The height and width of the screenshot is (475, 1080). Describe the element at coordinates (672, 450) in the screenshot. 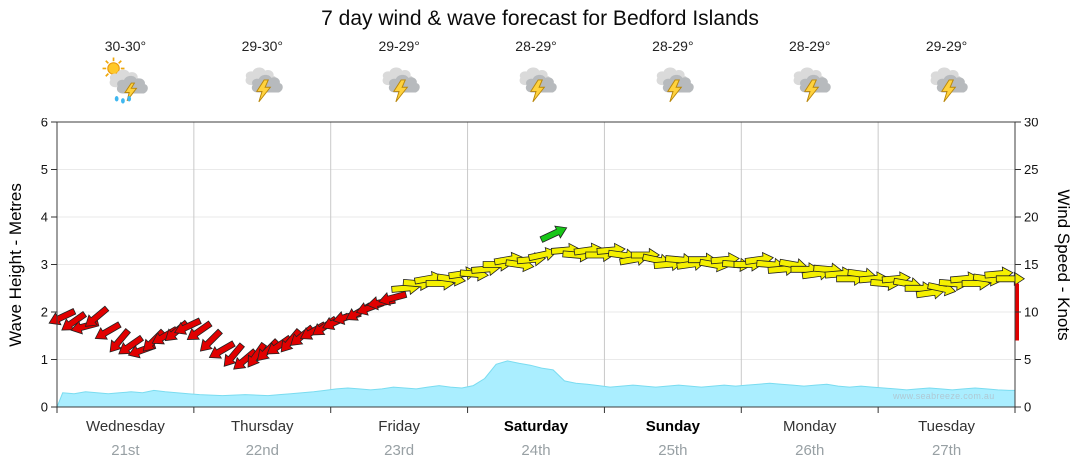

I see `day-date-label: 25th` at that location.